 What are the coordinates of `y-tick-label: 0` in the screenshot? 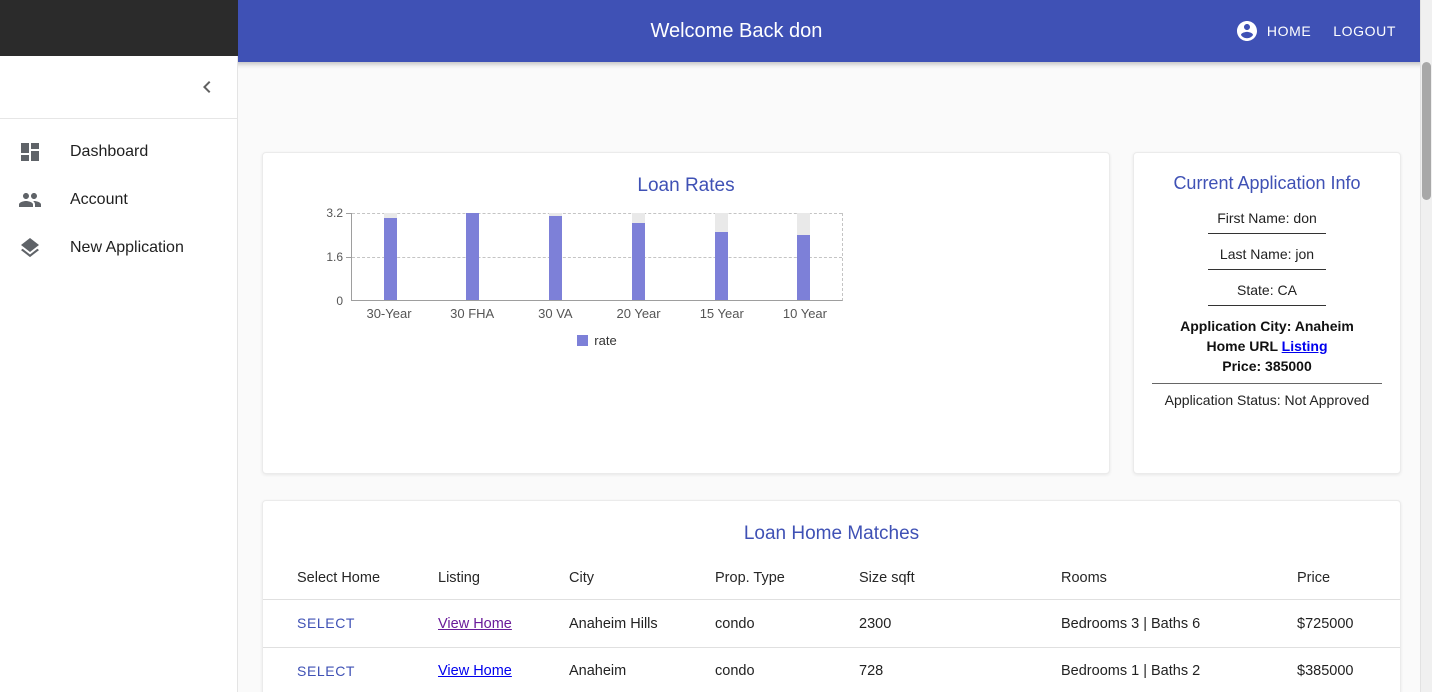 It's located at (339, 301).